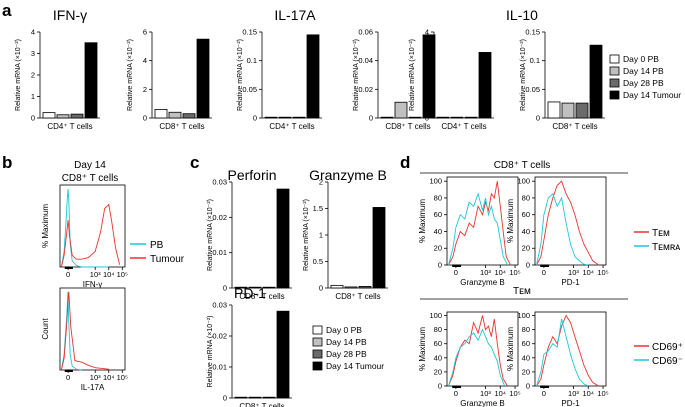 The image size is (685, 407). I want to click on legend-swatch-day14, so click(614, 71).